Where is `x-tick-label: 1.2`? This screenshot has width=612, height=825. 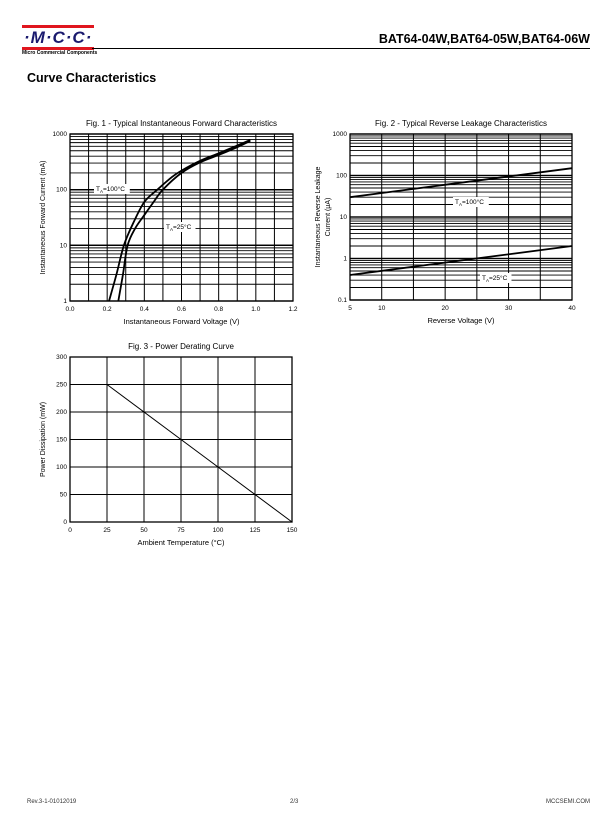 x-tick-label: 1.2 is located at coordinates (292, 309).